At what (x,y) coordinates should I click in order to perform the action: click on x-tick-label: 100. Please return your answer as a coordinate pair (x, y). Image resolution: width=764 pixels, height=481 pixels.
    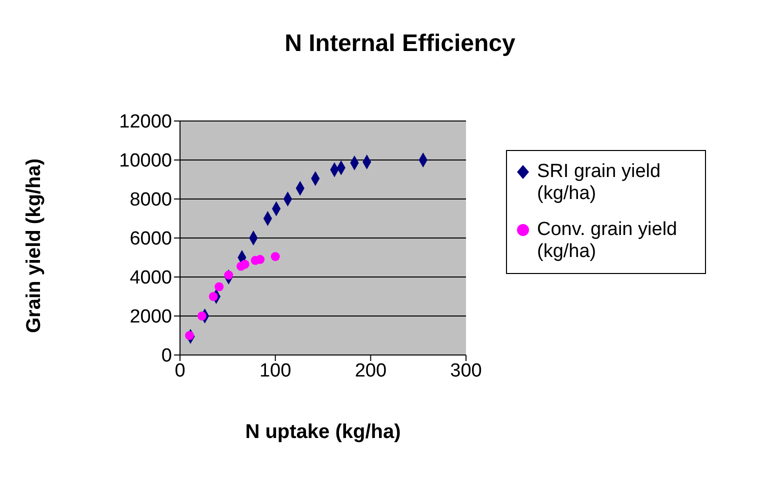
    Looking at the image, I should click on (275, 371).